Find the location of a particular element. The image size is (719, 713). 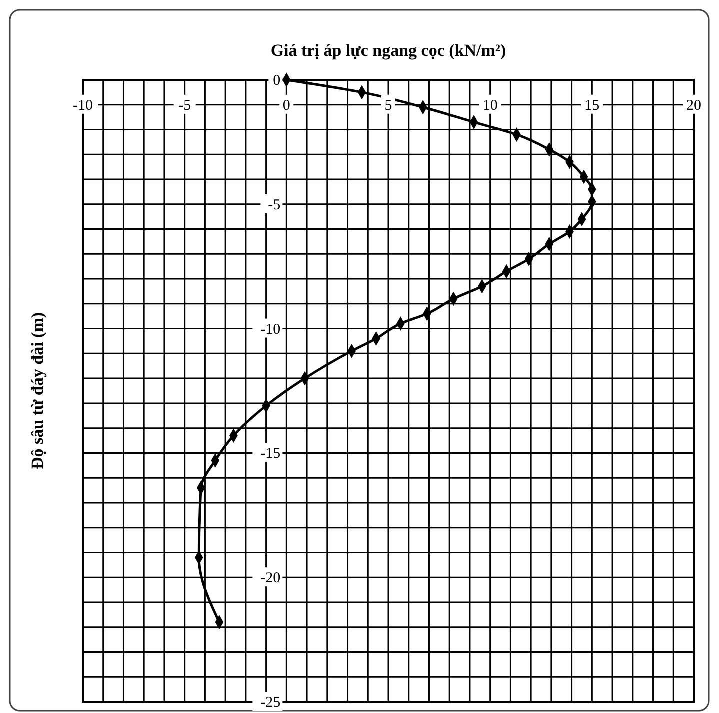

y-tick-label: -25 is located at coordinates (270, 703).